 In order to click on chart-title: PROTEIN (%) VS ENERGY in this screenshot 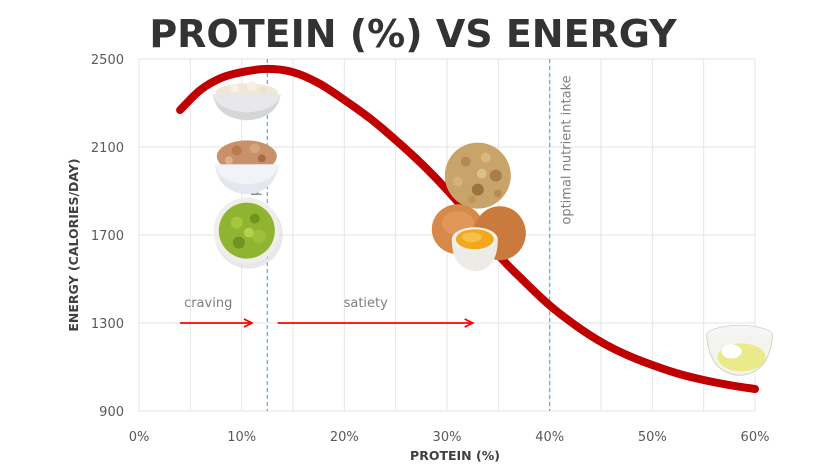, I will do `click(413, 34)`.